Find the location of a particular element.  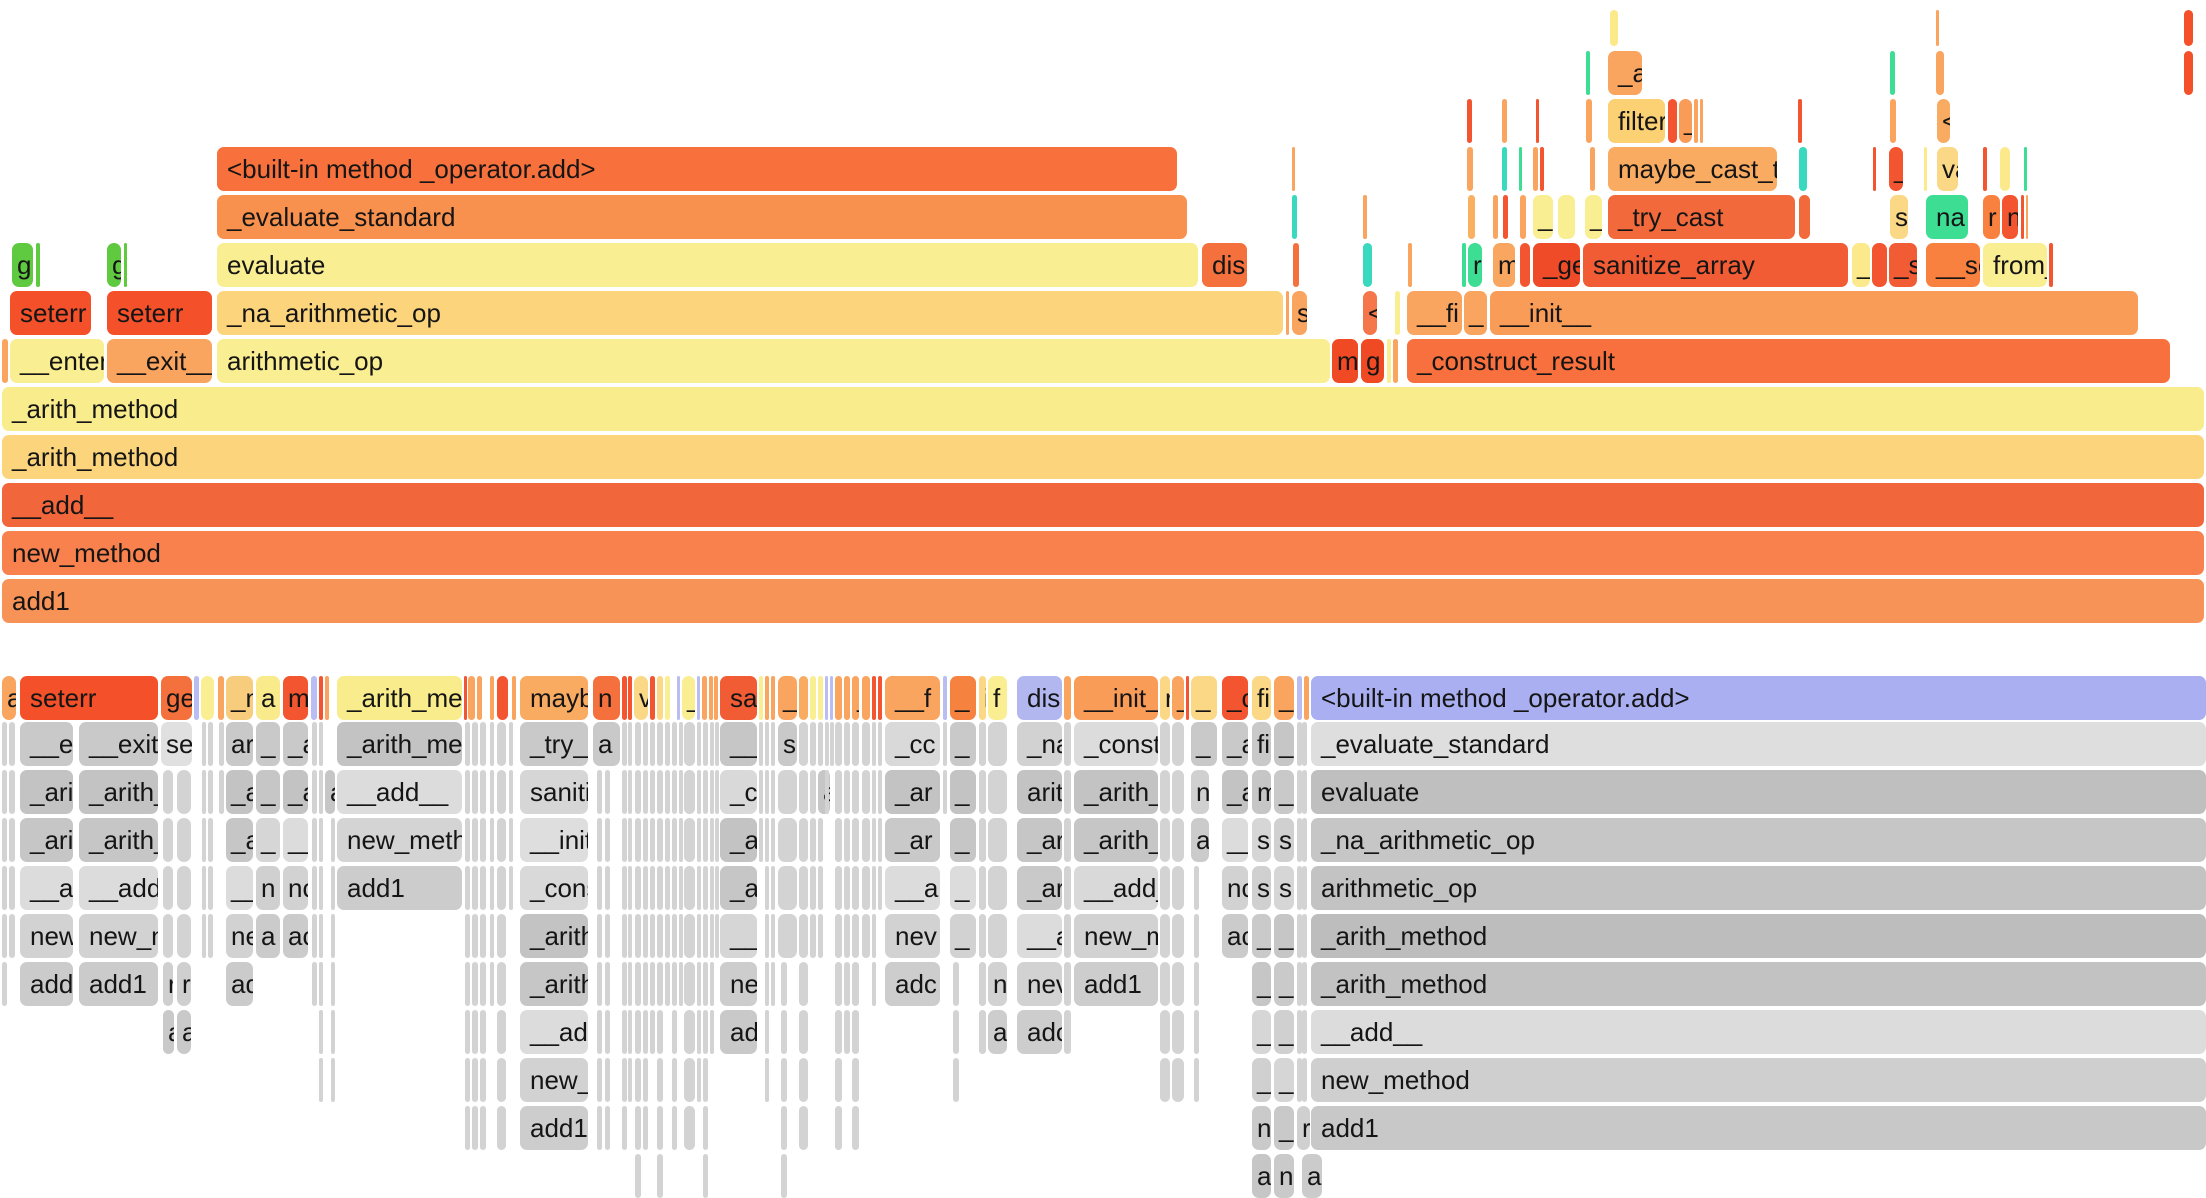

caller-cell: _cc is located at coordinates (912, 744).